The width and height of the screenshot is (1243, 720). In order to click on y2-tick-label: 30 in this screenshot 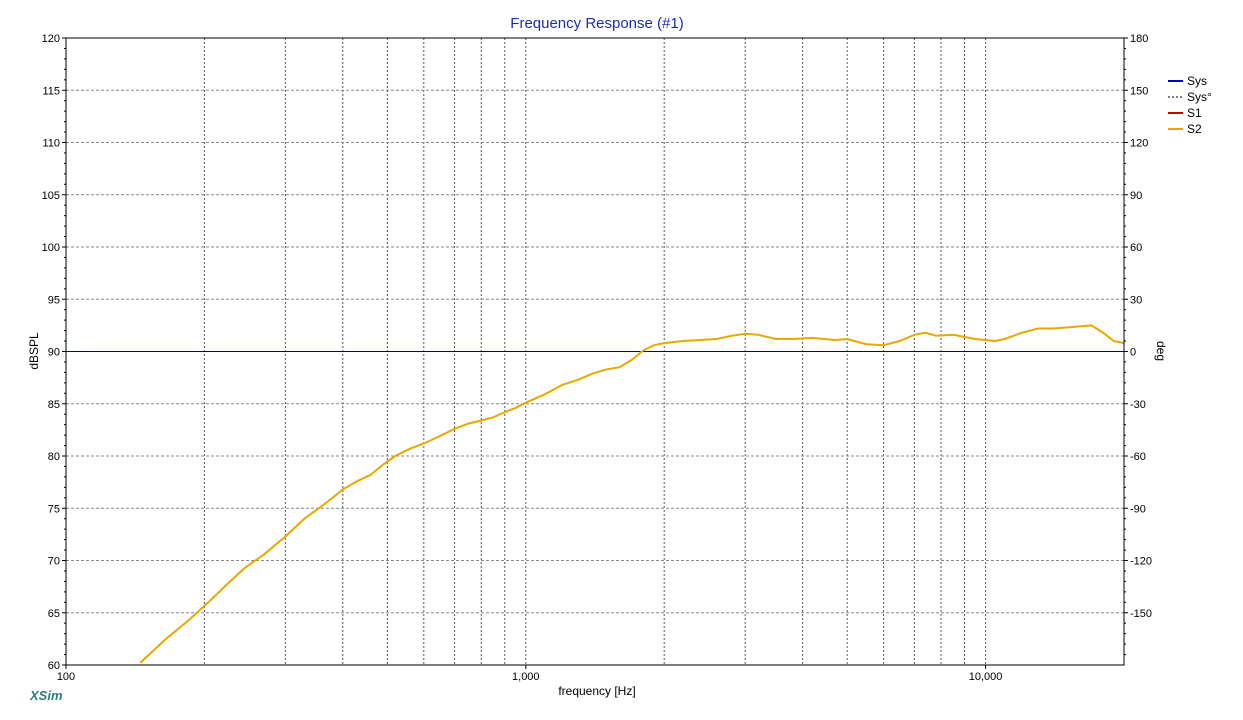, I will do `click(1136, 300)`.